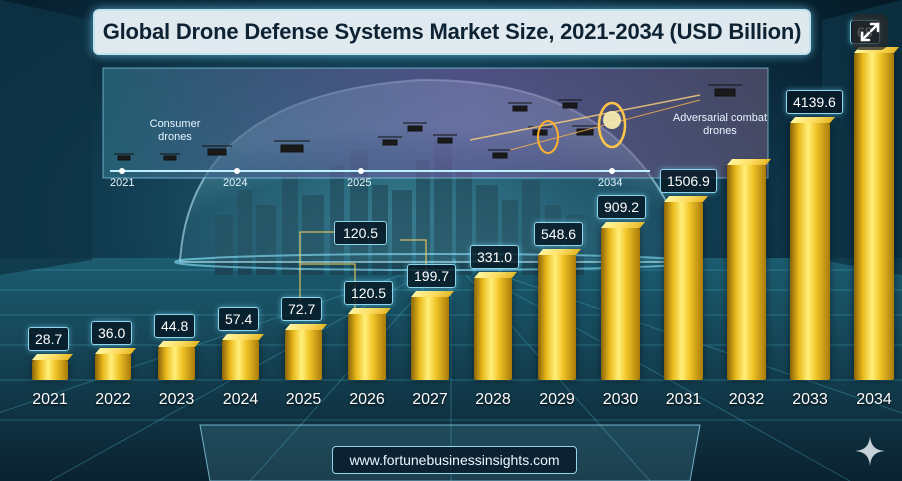  Describe the element at coordinates (50, 370) in the screenshot. I see `bar-2021` at that location.